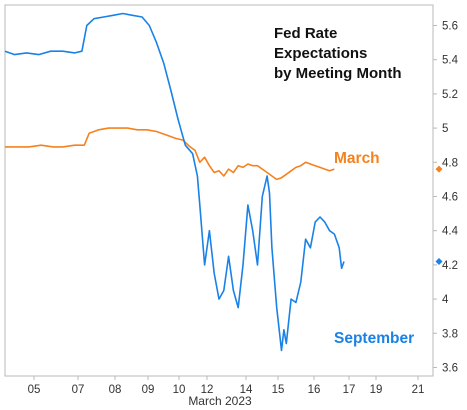 The width and height of the screenshot is (467, 410). Describe the element at coordinates (450, 368) in the screenshot. I see `y-tick-label: 3.6` at that location.